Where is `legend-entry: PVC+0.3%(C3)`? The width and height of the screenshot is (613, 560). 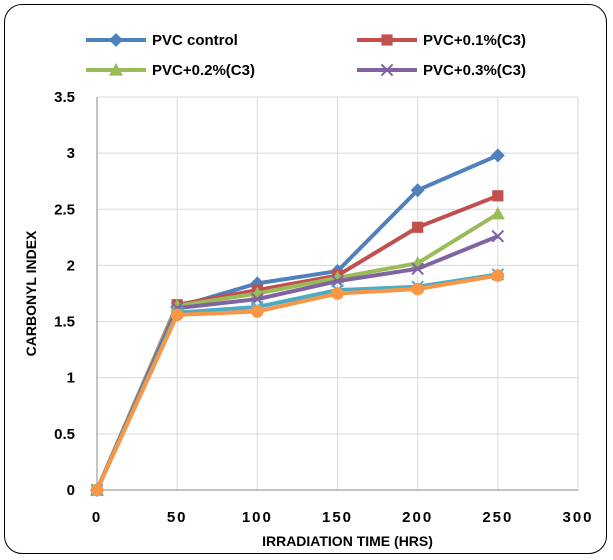
legend-entry: PVC+0.3%(C3) is located at coordinates (441, 70).